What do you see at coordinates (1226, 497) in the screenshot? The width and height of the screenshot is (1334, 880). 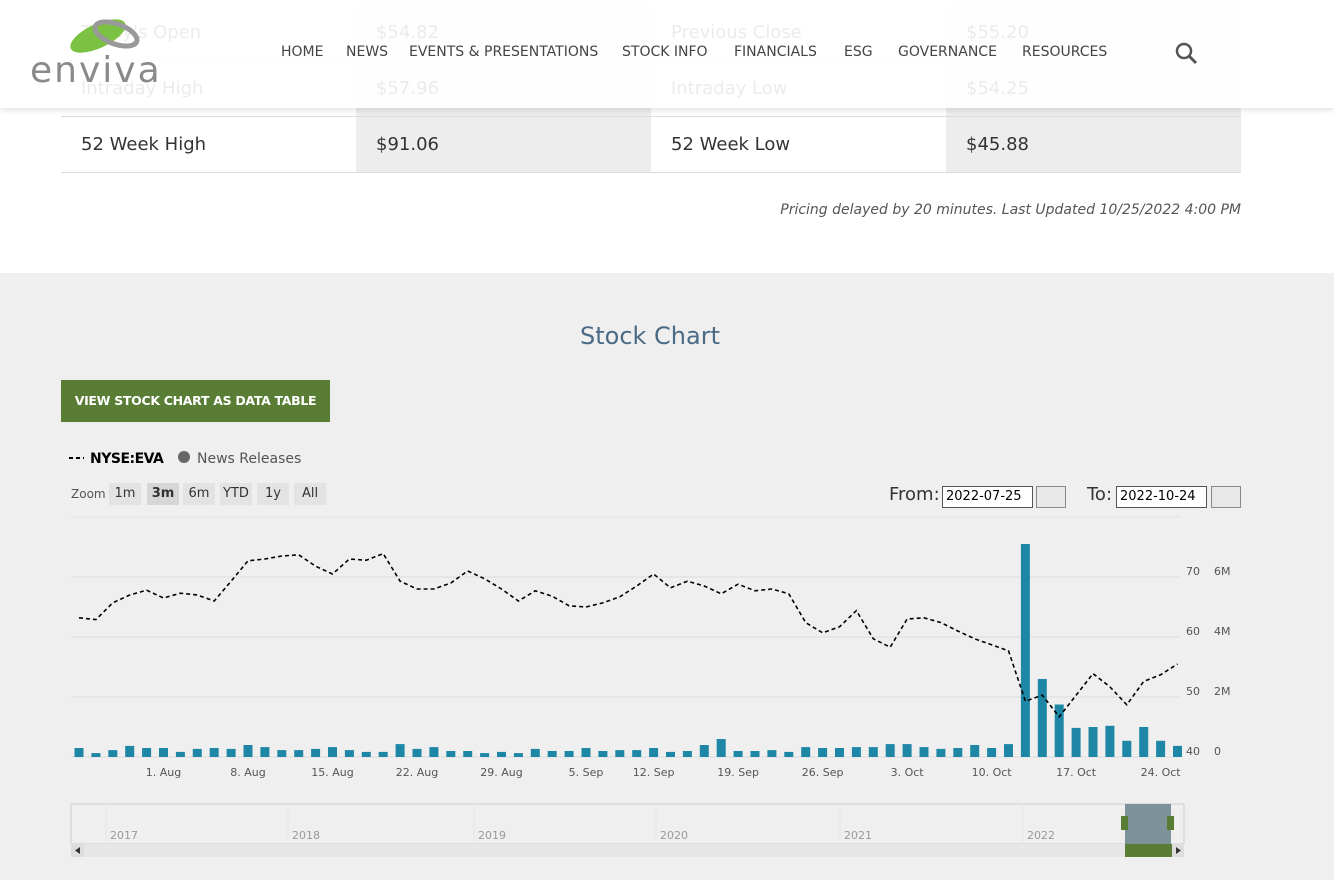 I see `to-calendar` at bounding box center [1226, 497].